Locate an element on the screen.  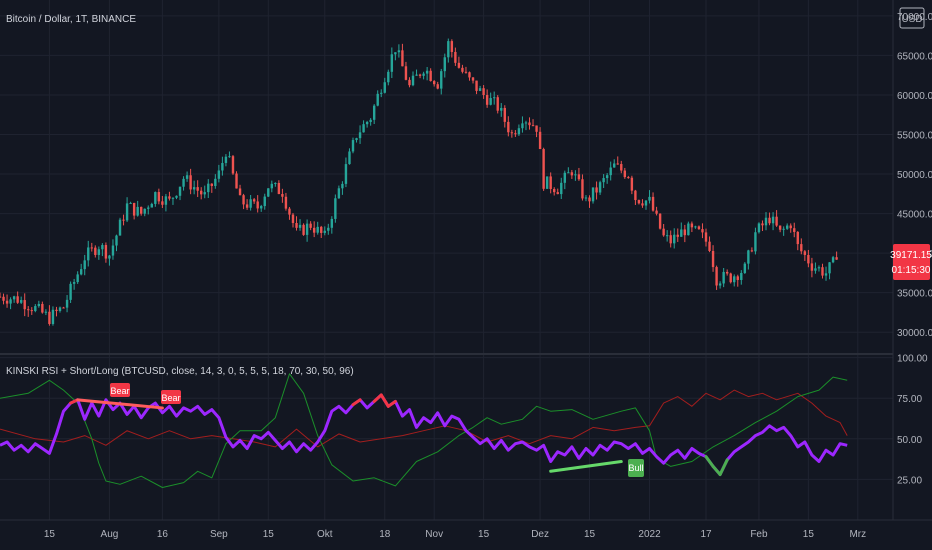
divergence-lines is located at coordinates (349, 435).